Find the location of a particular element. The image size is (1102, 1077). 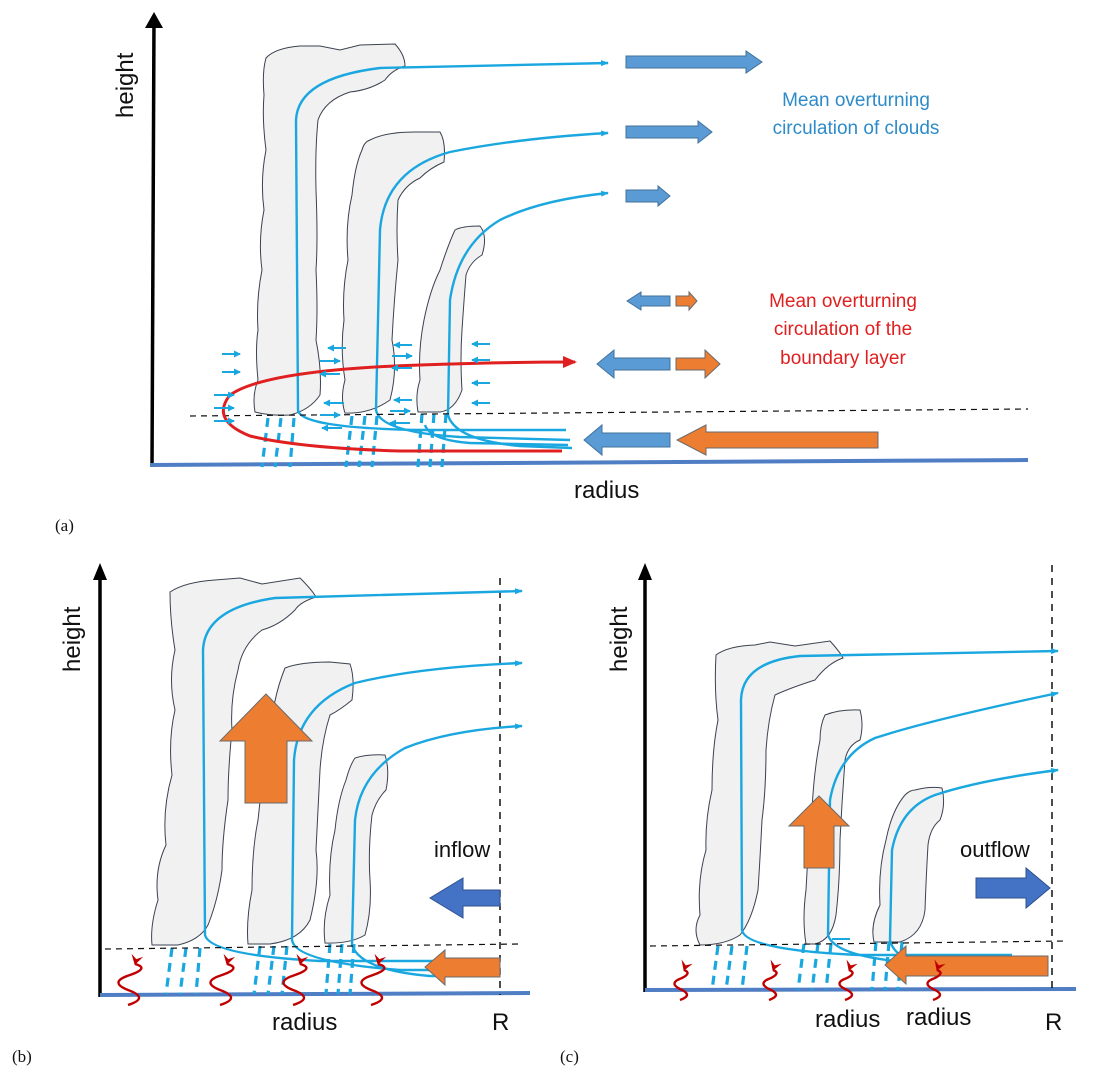

cloud-medium is located at coordinates (393, 272).